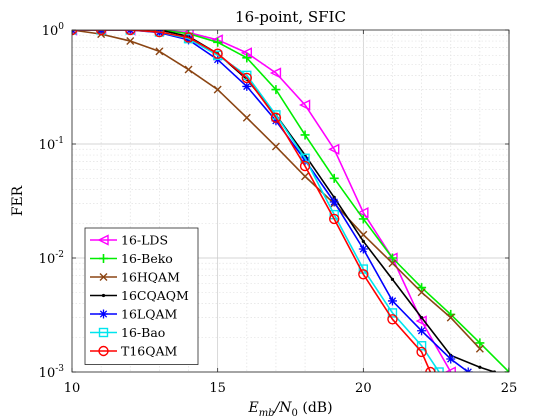 This screenshot has height=420, width=560. What do you see at coordinates (252, 408) in the screenshot?
I see `x-axis-label-main: E` at bounding box center [252, 408].